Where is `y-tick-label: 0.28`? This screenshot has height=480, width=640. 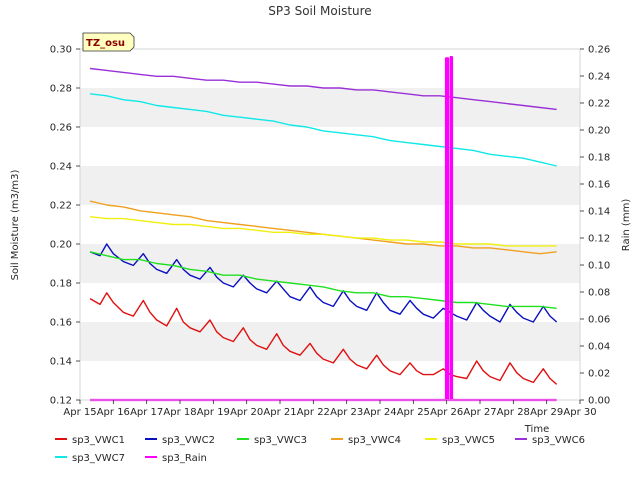
y-tick-label: 0.28 is located at coordinates (61, 89).